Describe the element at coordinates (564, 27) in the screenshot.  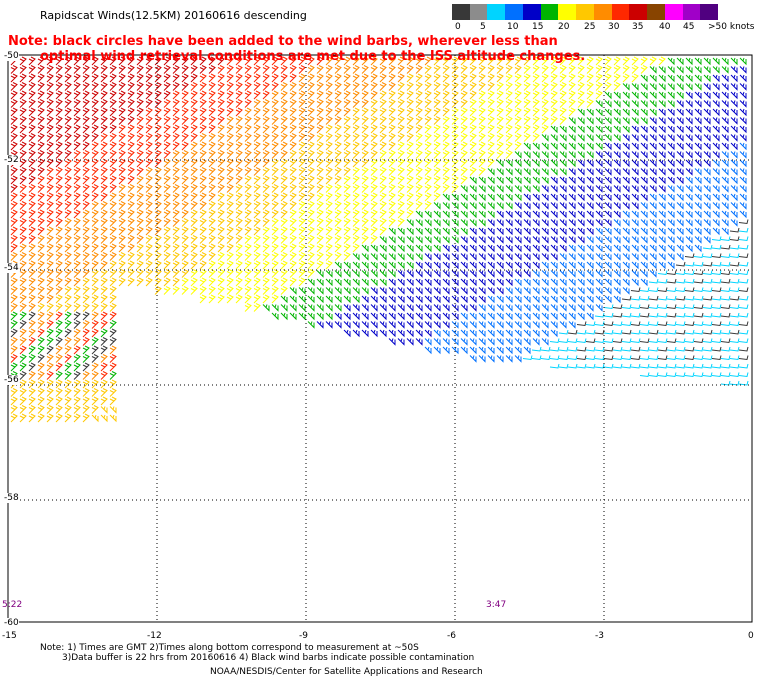
I see `scale-label: 20` at that location.